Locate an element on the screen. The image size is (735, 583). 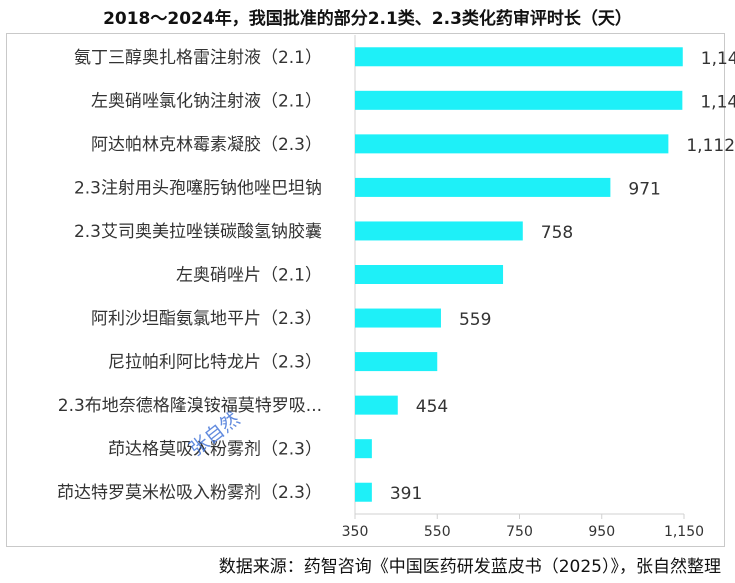
category-label: 茚达格莫吸入粉雾剂（2.3） is located at coordinates (215, 450).